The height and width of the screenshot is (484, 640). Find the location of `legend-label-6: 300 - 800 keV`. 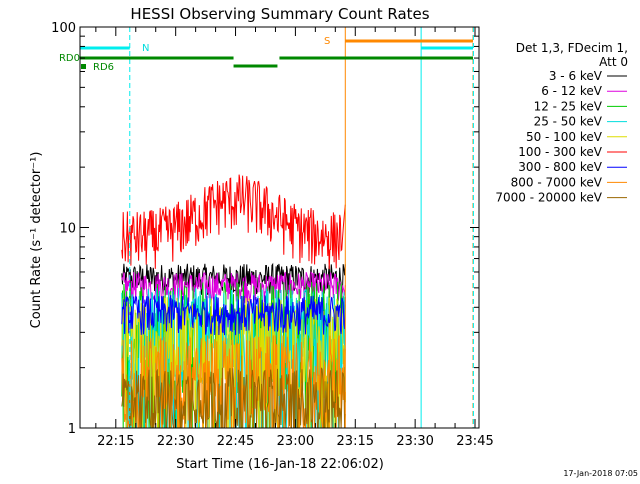

legend-label-6: 300 - 800 keV is located at coordinates (560, 167).